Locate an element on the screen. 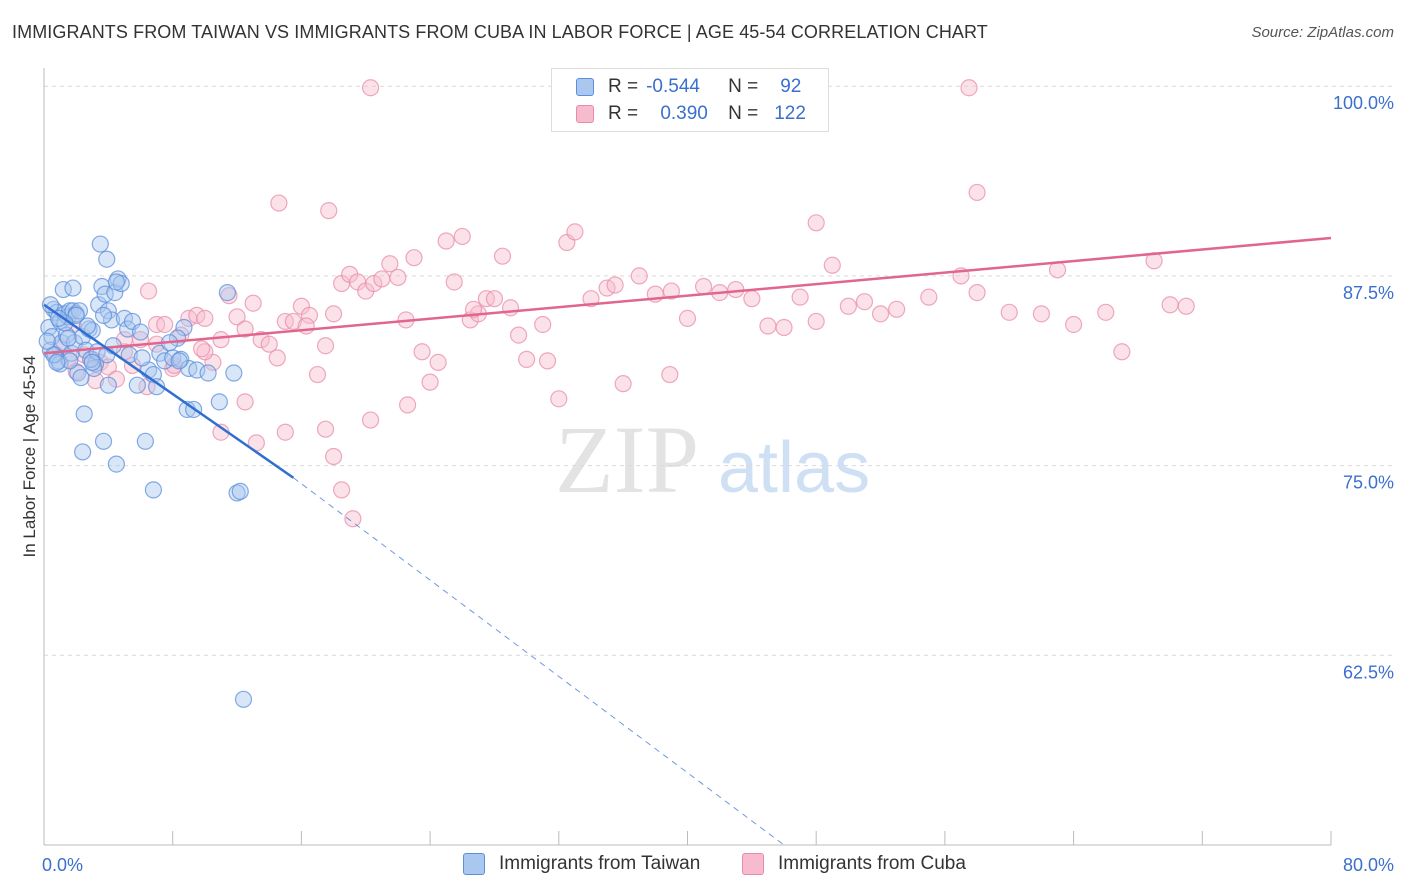 This screenshot has height=892, width=1406. source-label: Source: ZipAtlas.com is located at coordinates (1322, 32).